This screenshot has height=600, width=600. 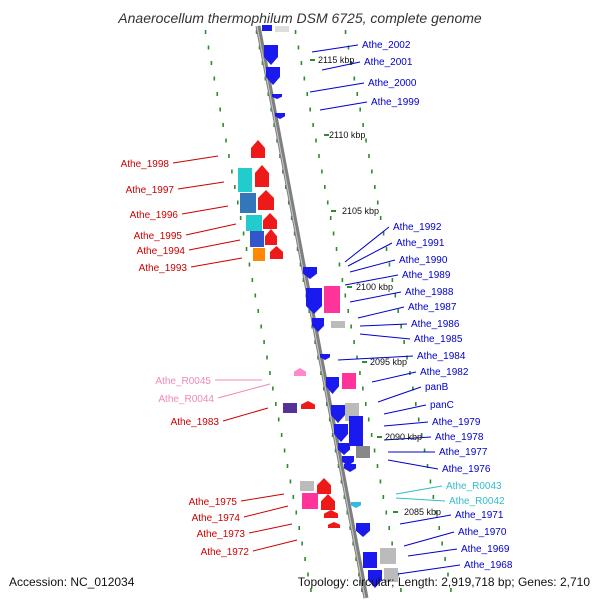 I want to click on gene-label: Athe_1995, so click(x=158, y=236).